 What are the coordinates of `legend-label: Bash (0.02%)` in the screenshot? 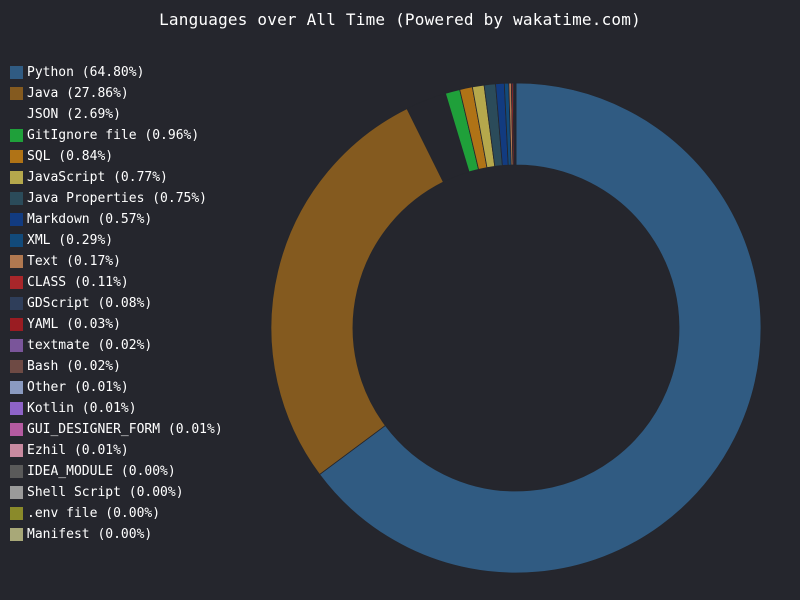 It's located at (74, 366).